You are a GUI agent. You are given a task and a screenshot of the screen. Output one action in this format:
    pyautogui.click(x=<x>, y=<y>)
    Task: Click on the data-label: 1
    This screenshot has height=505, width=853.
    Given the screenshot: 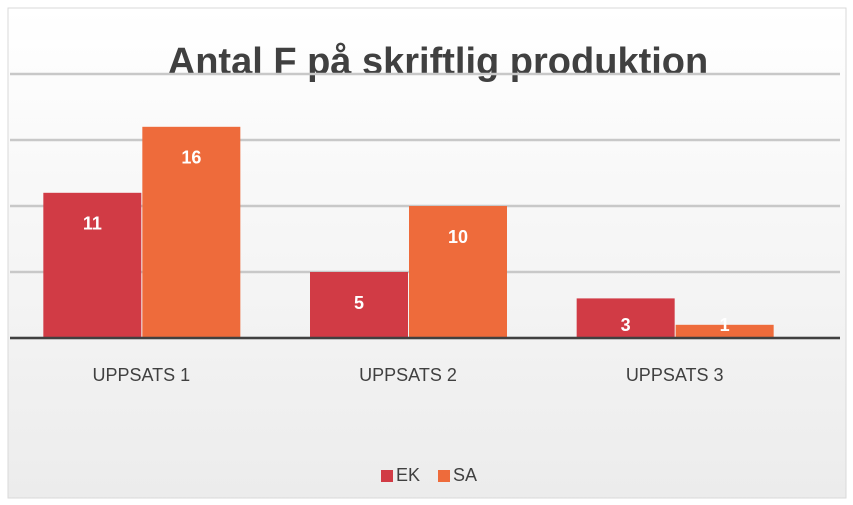 What is the action you would take?
    pyautogui.click(x=725, y=325)
    